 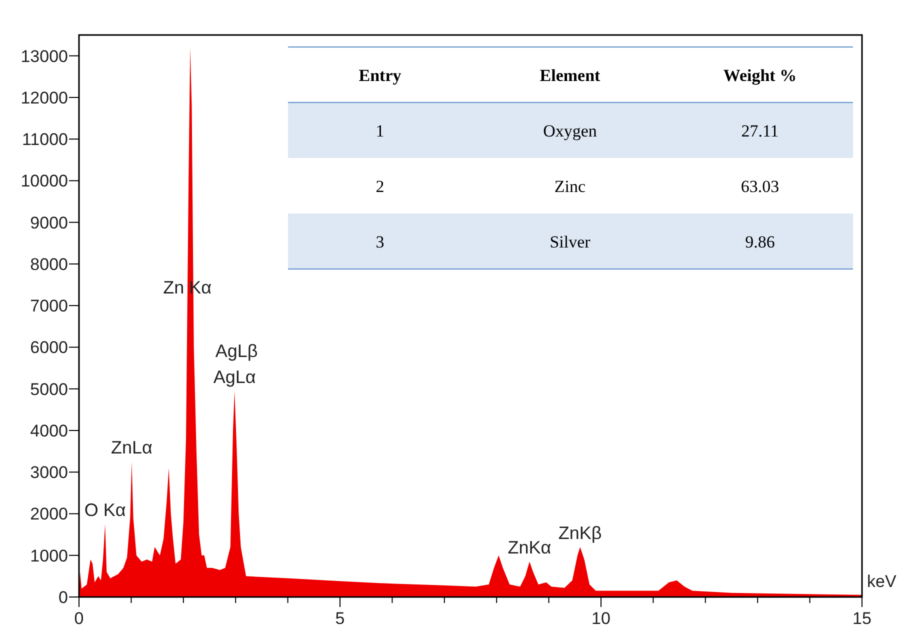 I want to click on y-tick-label: 1000, so click(x=49, y=556).